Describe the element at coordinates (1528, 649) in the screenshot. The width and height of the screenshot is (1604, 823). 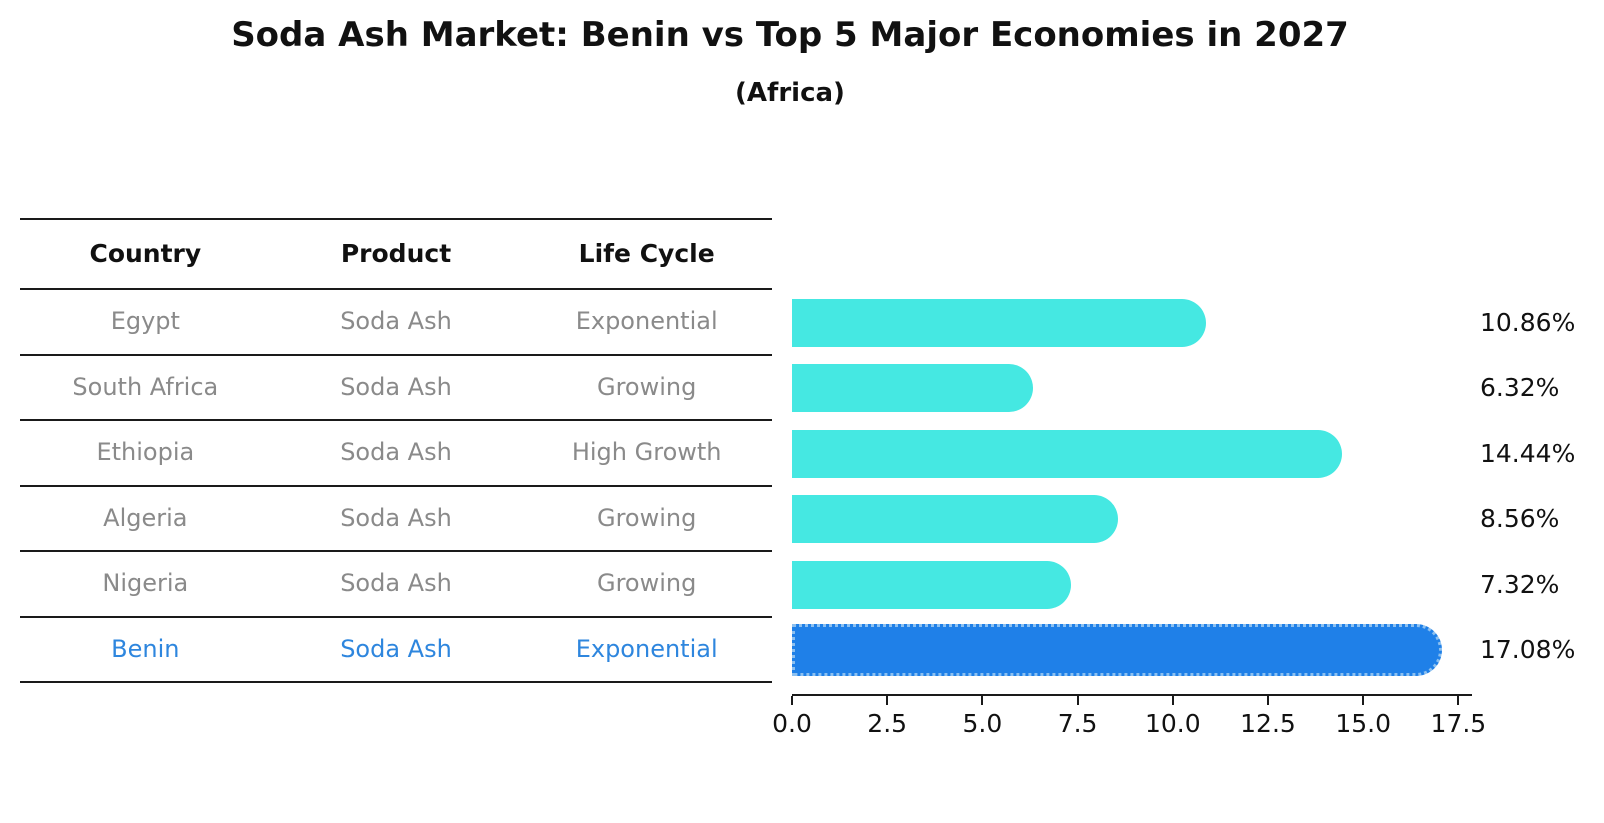
I see `bar-value-label: 17.08%` at that location.